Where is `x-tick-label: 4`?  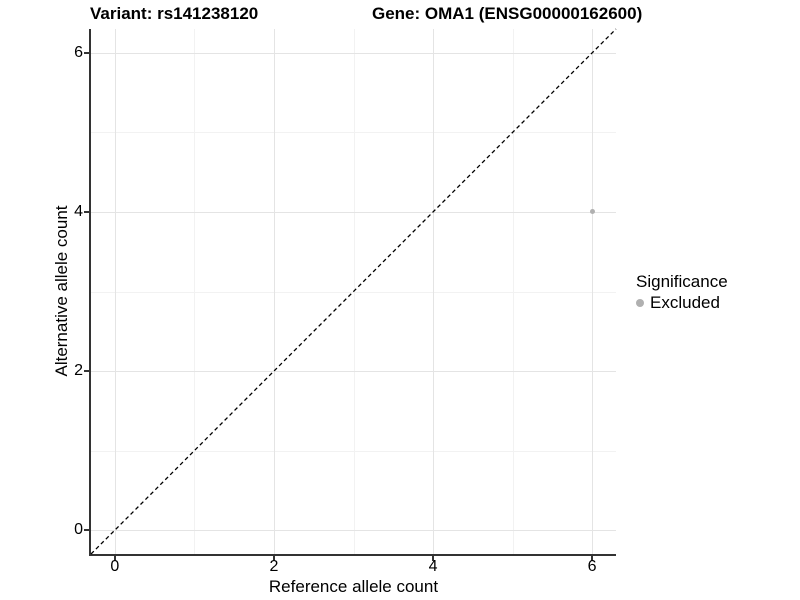
x-tick-label: 4 is located at coordinates (433, 566).